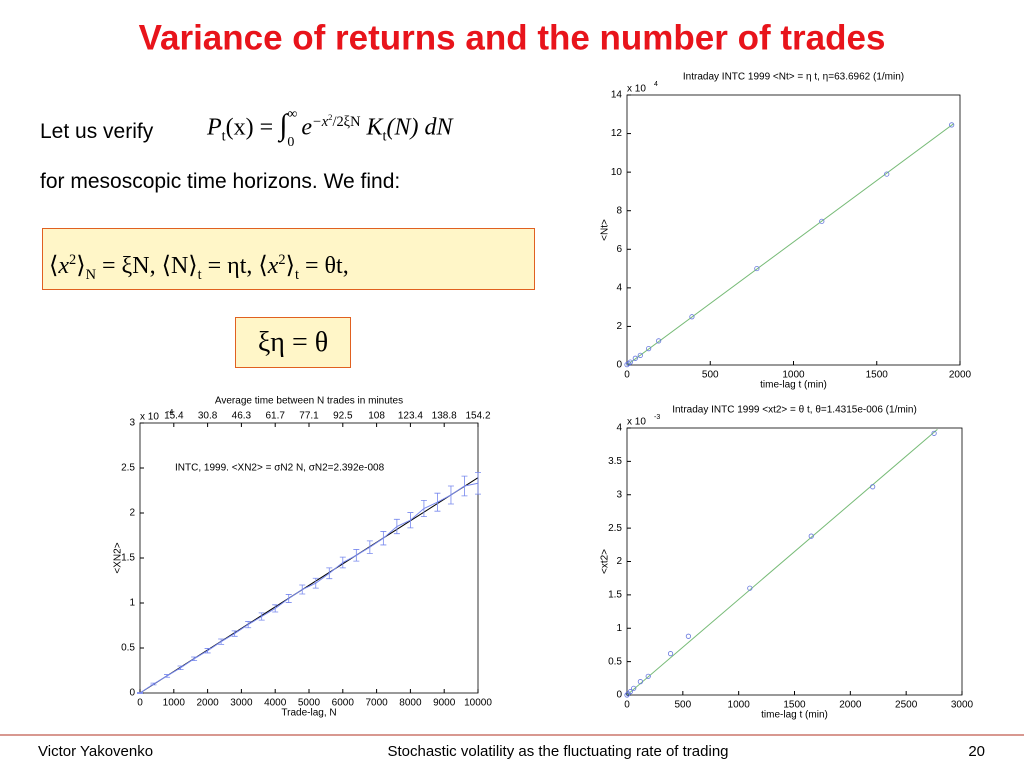 This screenshot has width=1024, height=768. I want to click on f: 0, so click(291, 142).